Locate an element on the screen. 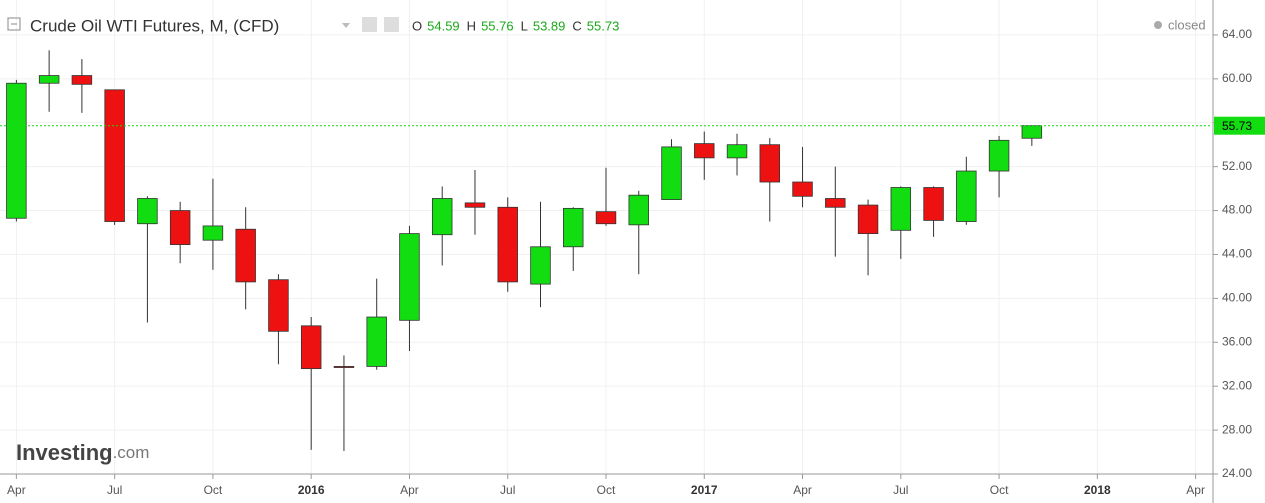  y-tick-label: 60.00 is located at coordinates (1237, 78).